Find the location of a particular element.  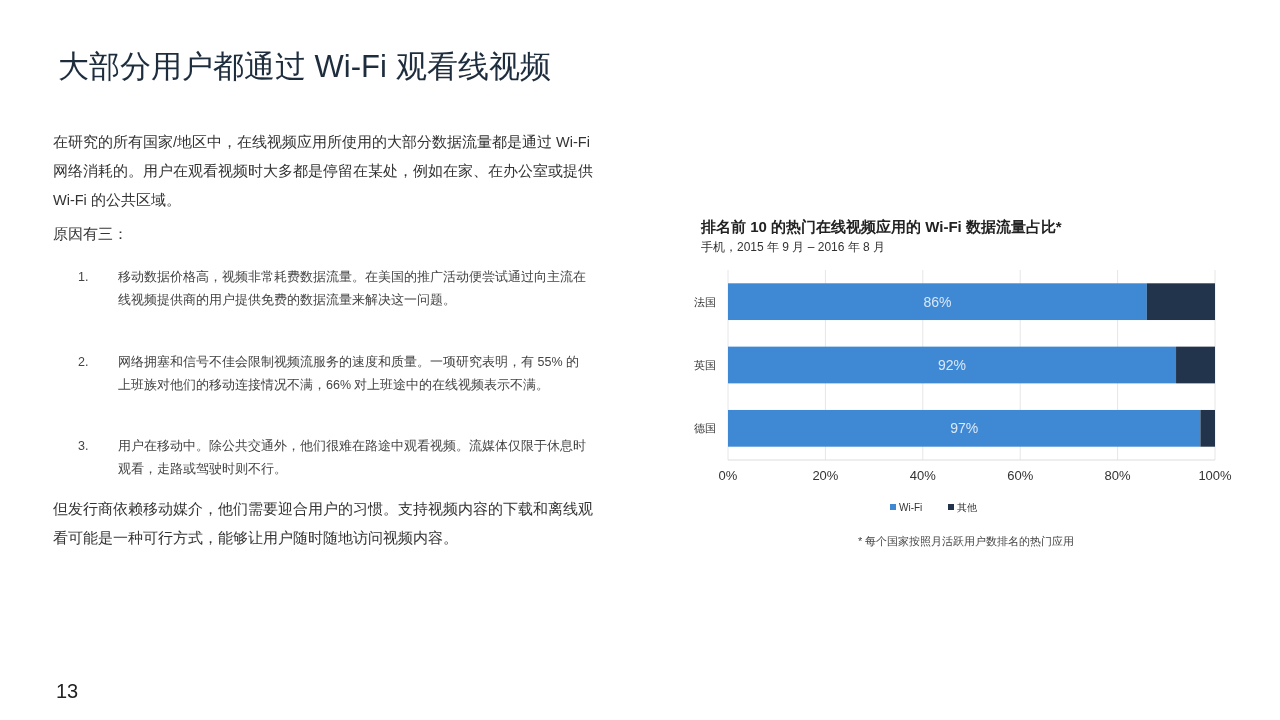

chart-subtitle: 手机，2015 年 9 月 – 2016 年 8 月 is located at coordinates (793, 247).